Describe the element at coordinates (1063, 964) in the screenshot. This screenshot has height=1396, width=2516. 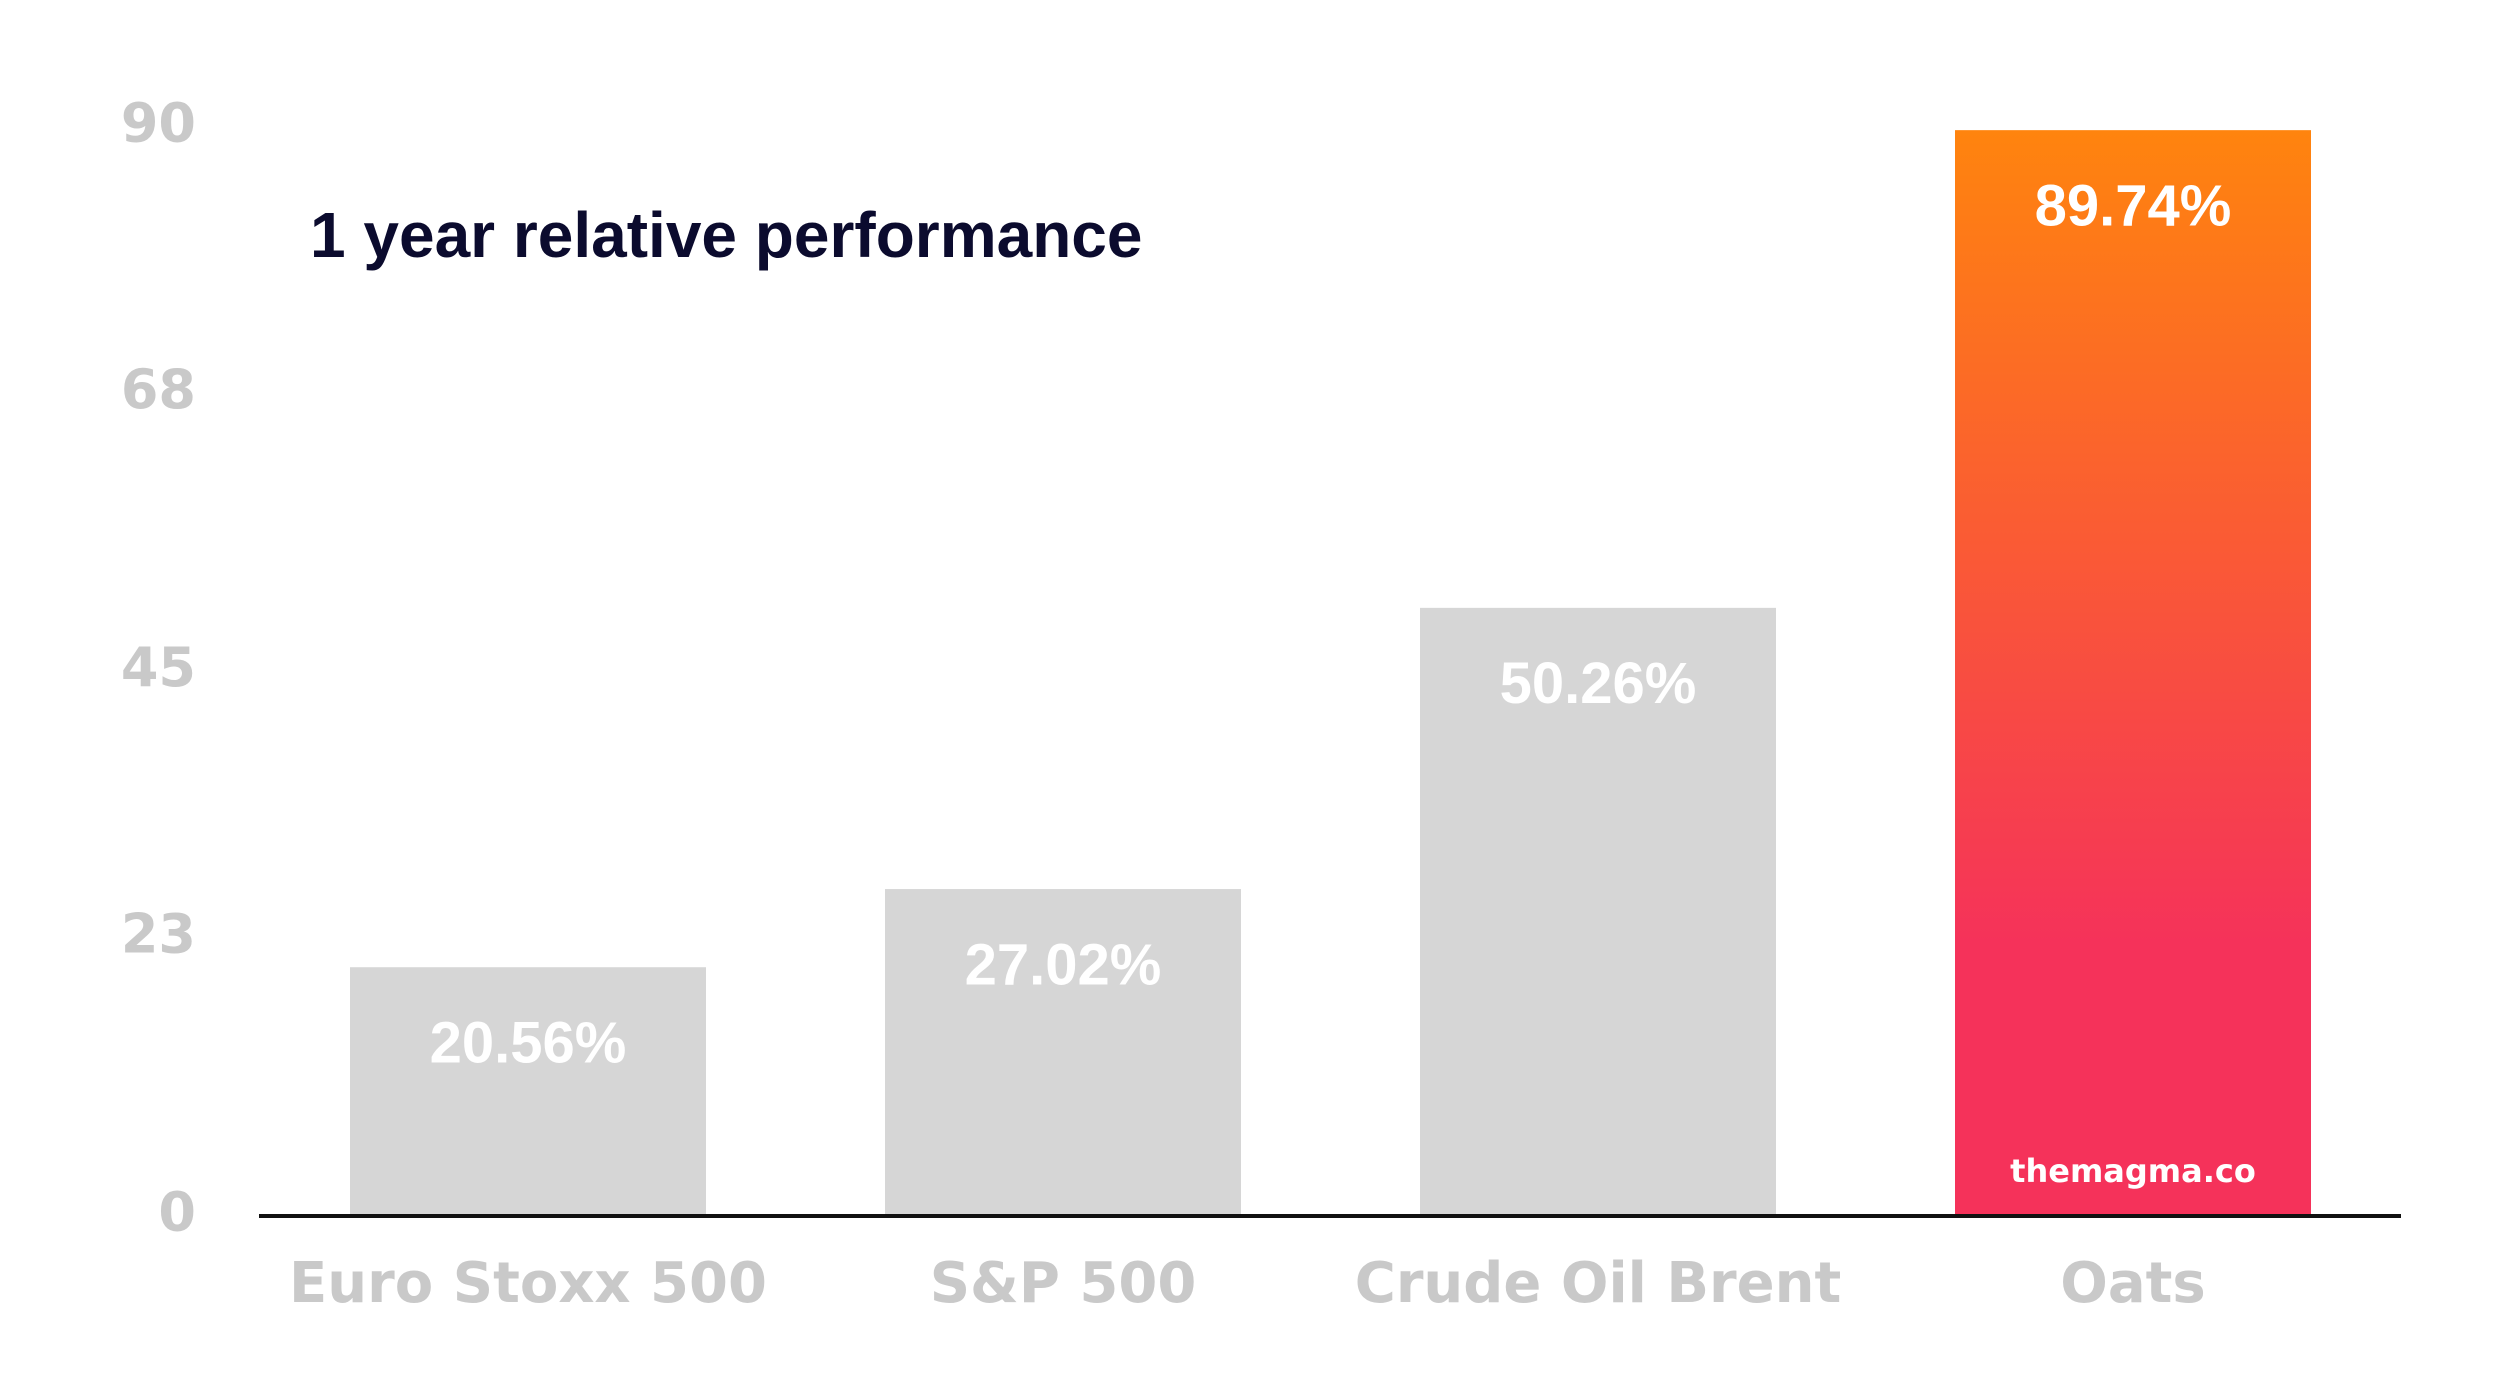
I see `value-label: 27.02%` at that location.